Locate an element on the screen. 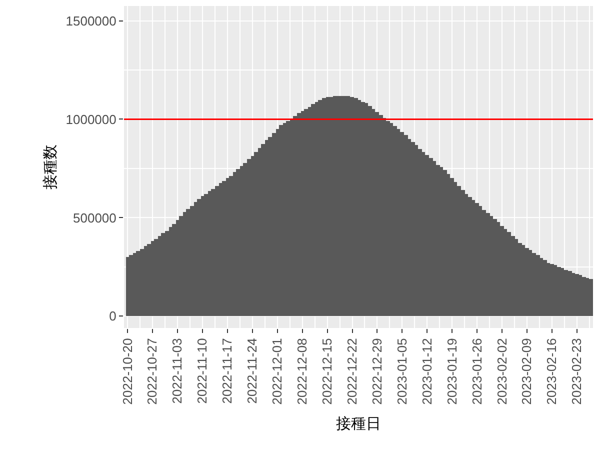 This screenshot has width=595, height=474. x-tick-label: 2022-11-24 is located at coordinates (252, 371).